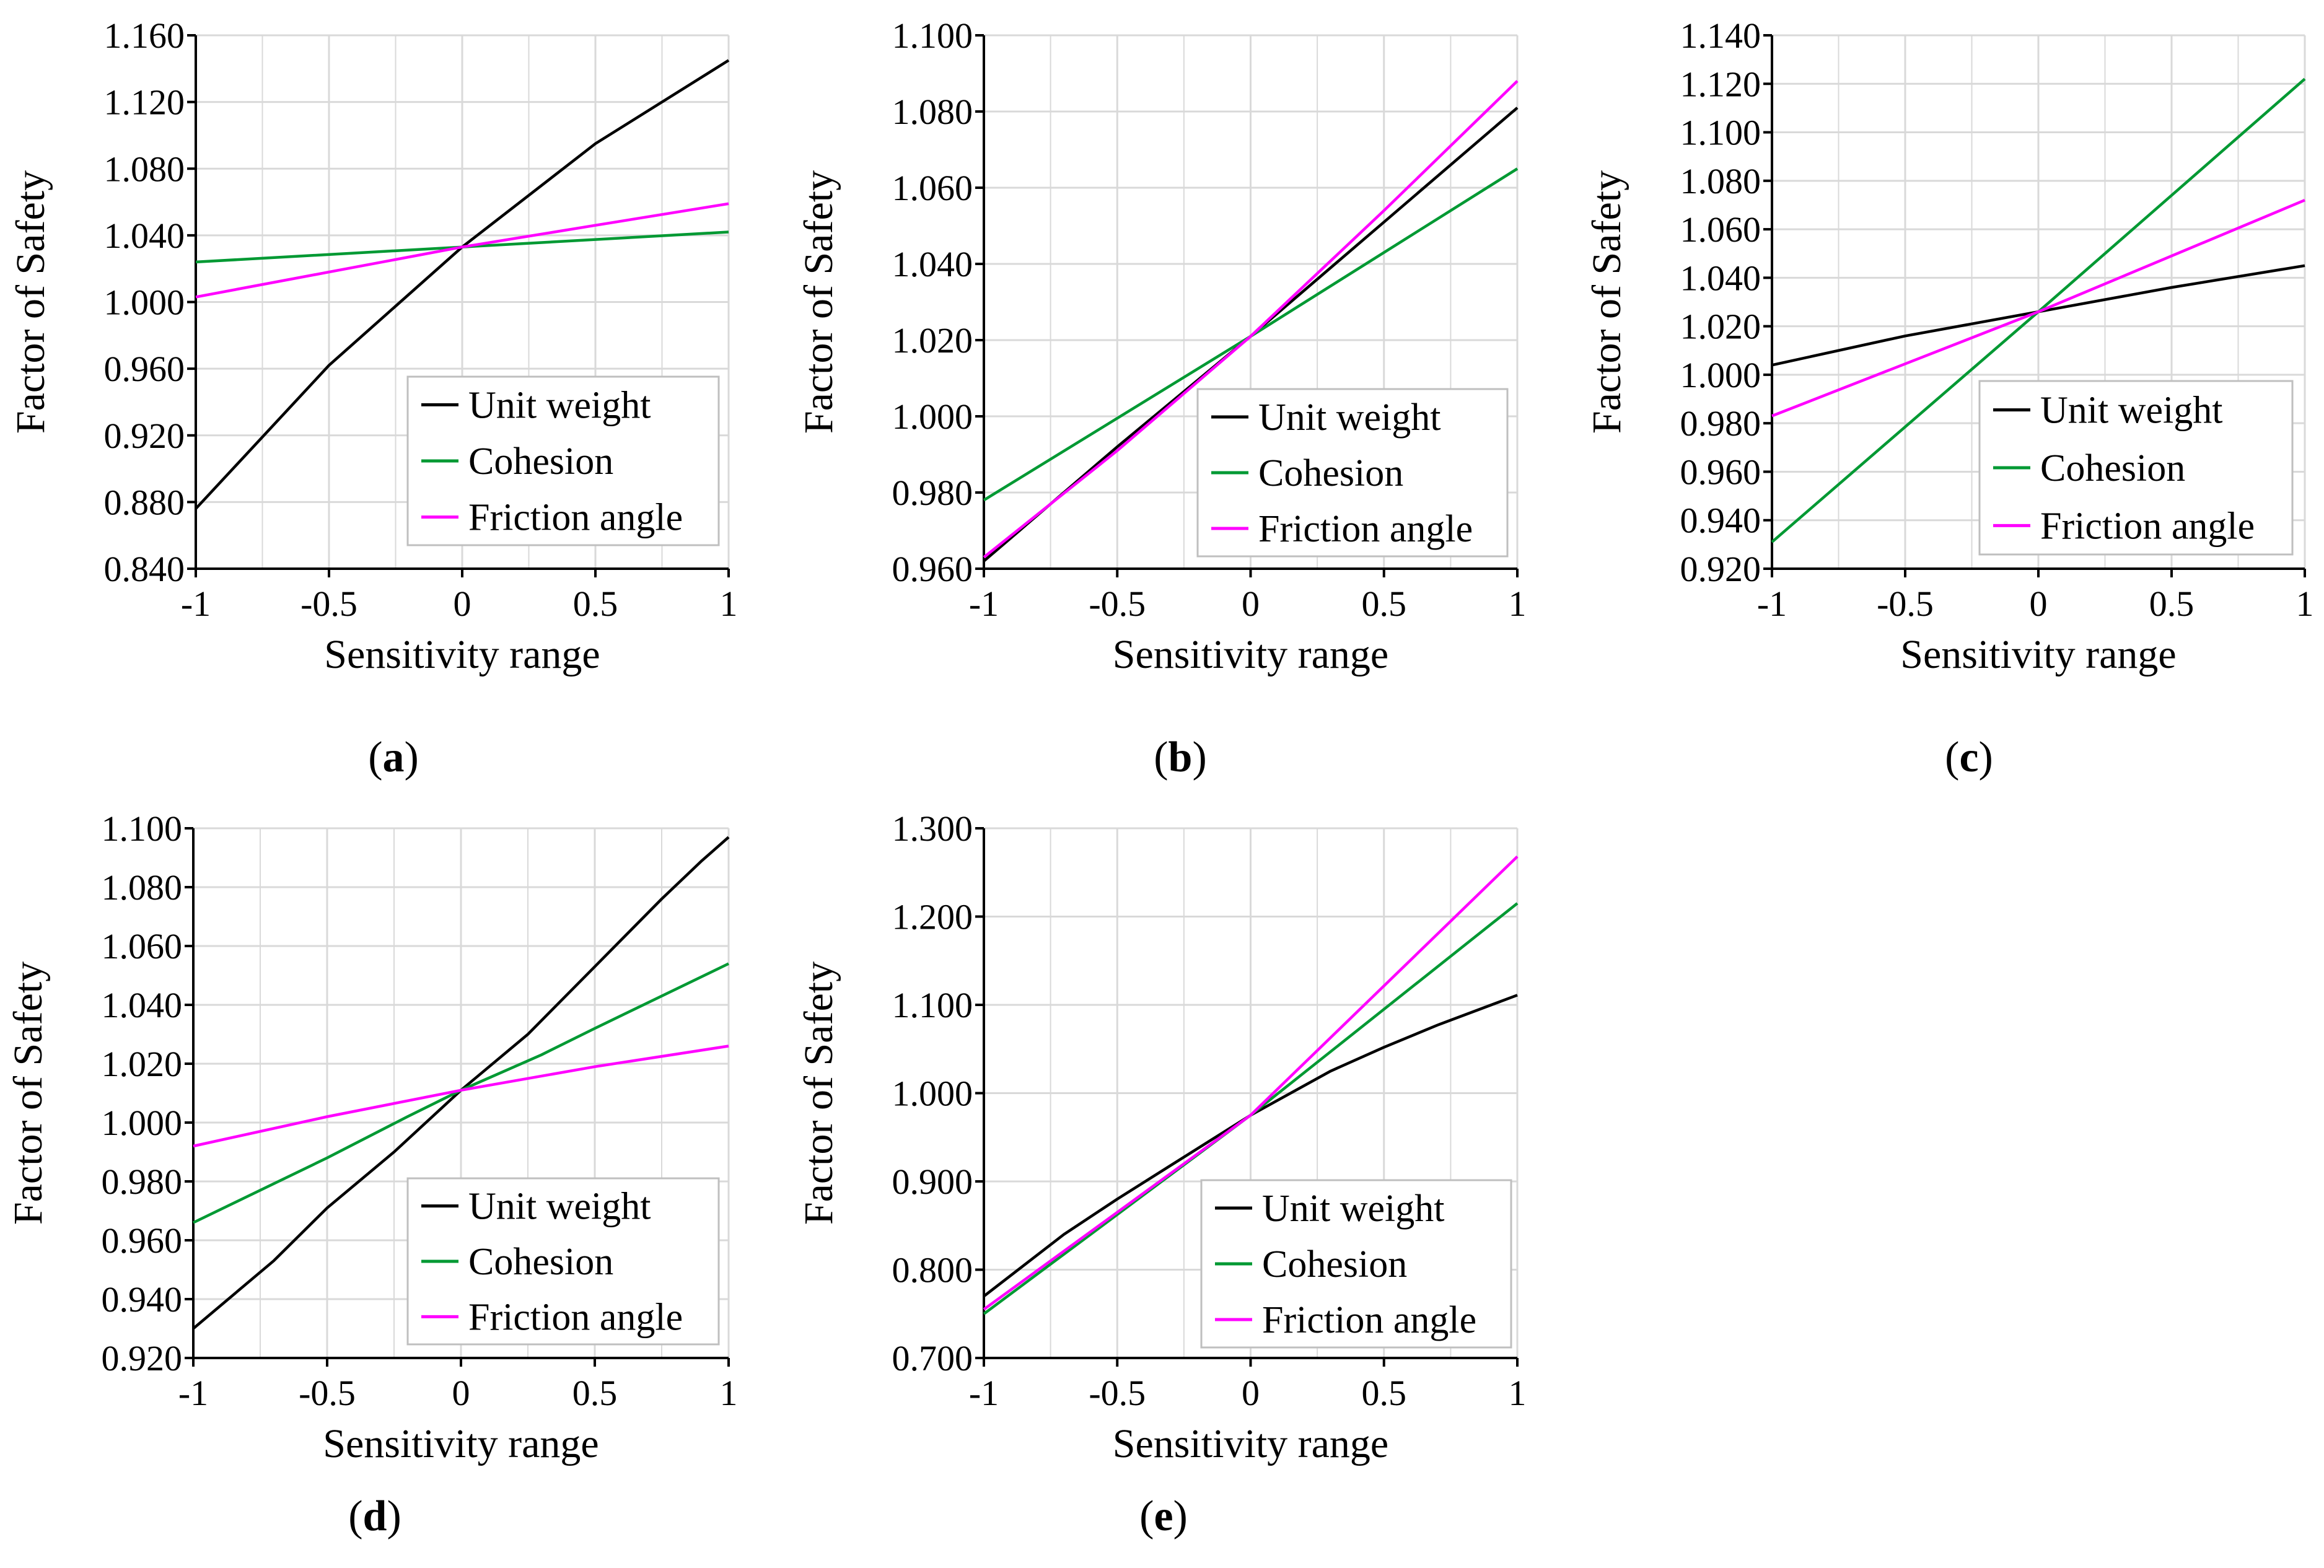  I want to click on panel-label: (d), so click(375, 1516).